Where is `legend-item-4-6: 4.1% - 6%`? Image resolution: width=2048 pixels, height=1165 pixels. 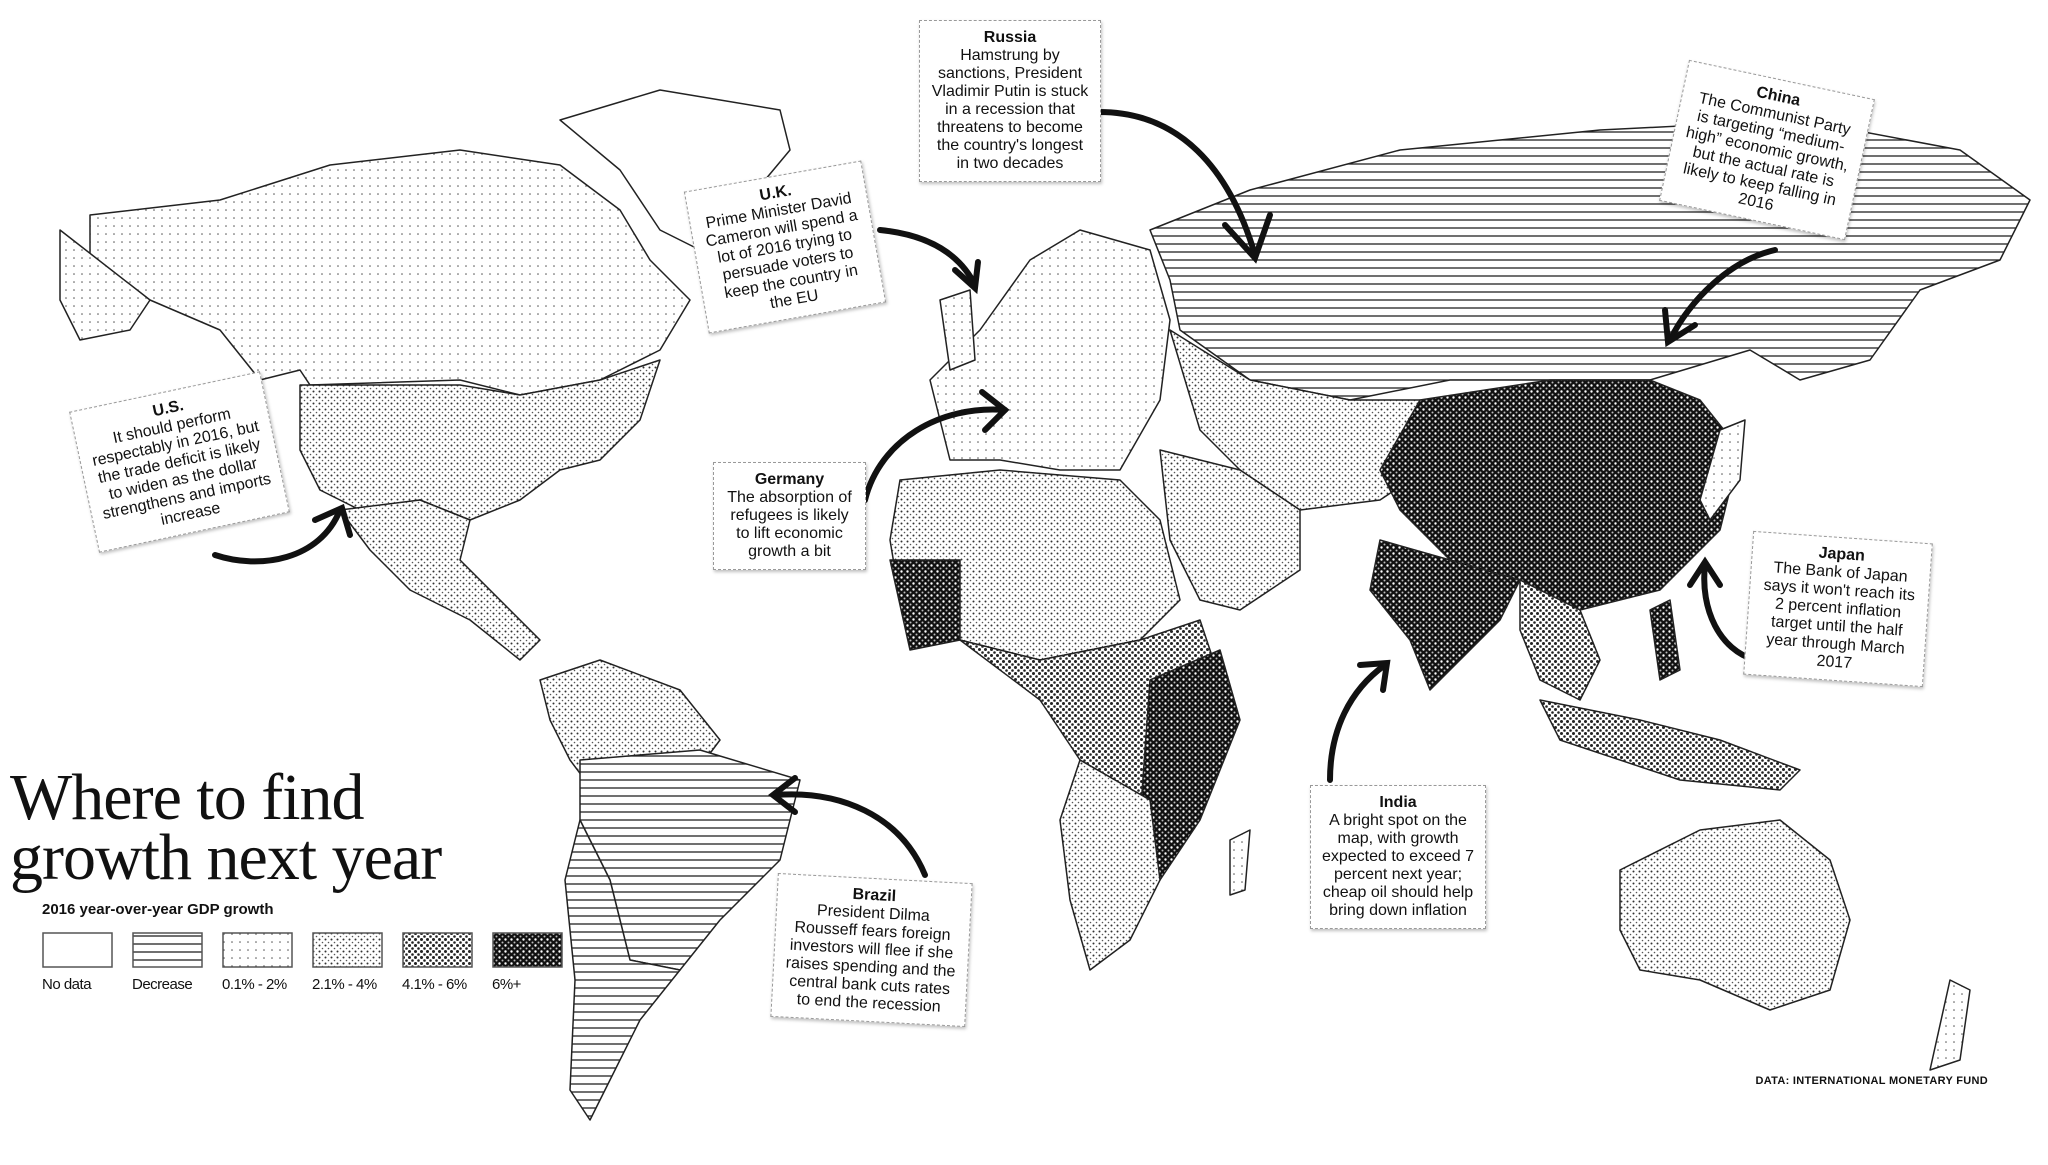 legend-item-4-6: 4.1% - 6% is located at coordinates (437, 962).